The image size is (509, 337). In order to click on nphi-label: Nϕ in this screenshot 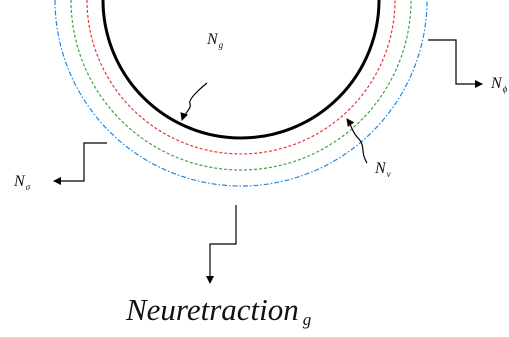, I will do `click(499, 84)`.